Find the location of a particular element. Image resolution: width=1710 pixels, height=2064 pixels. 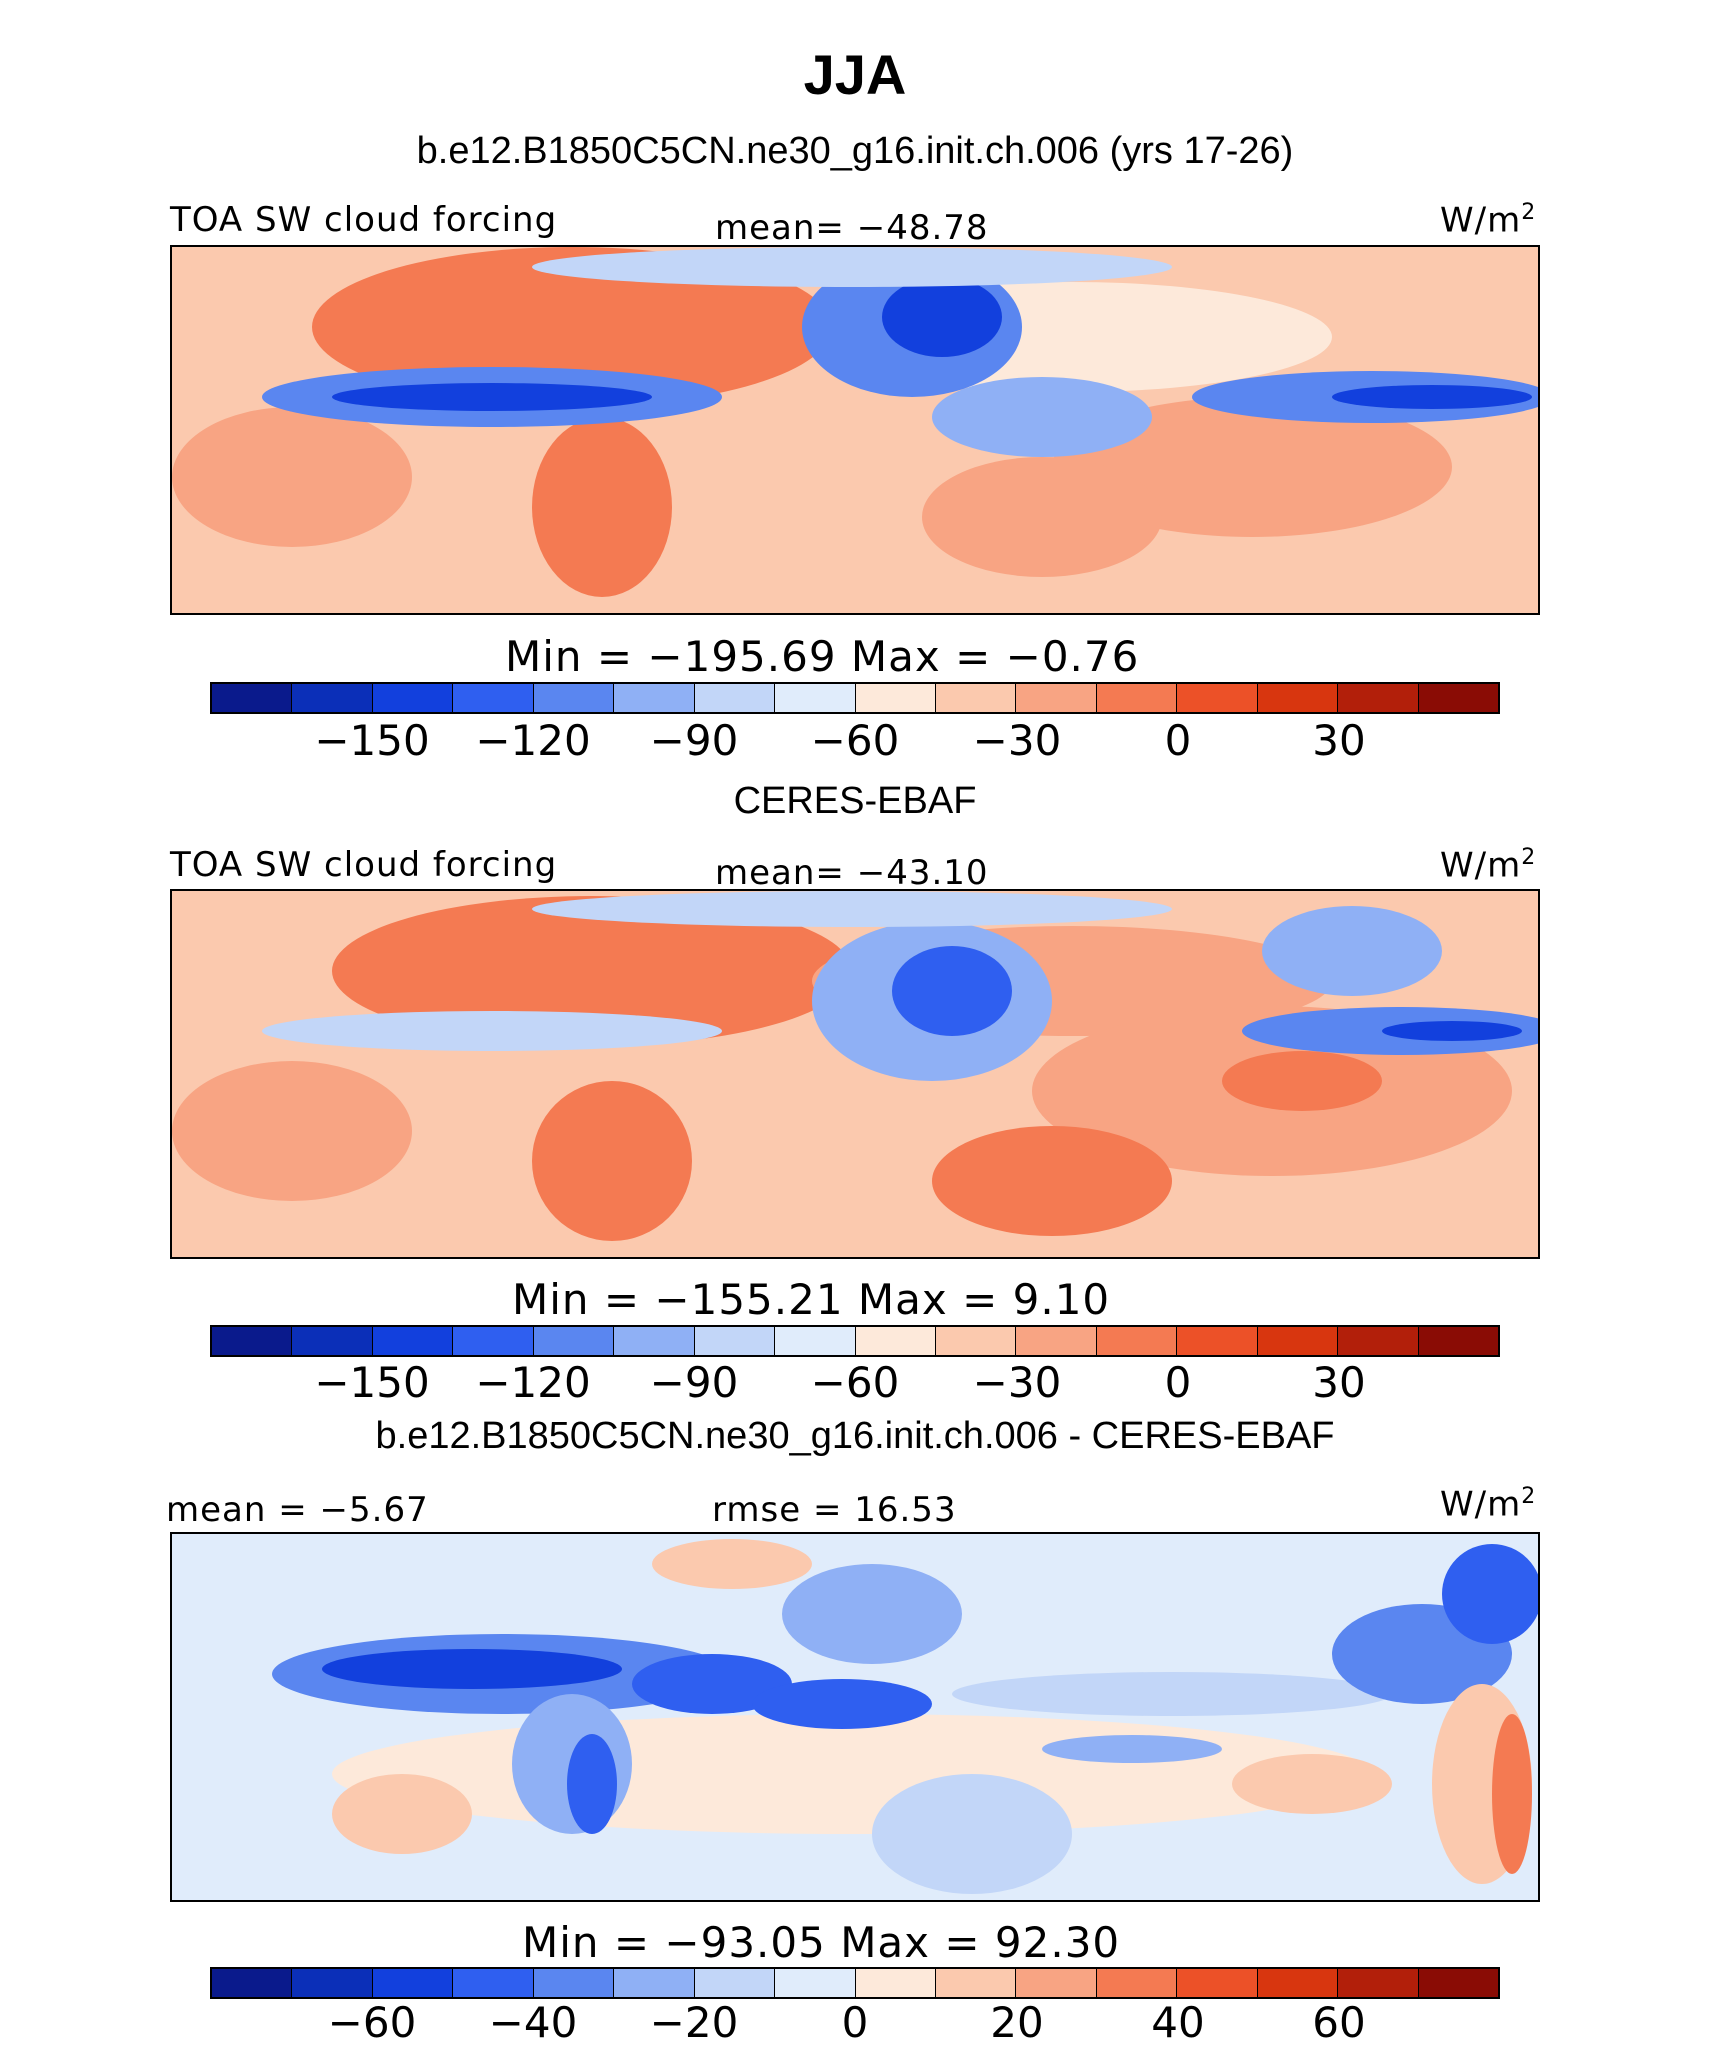

panel-3-tick: −60 is located at coordinates (372, 2022).